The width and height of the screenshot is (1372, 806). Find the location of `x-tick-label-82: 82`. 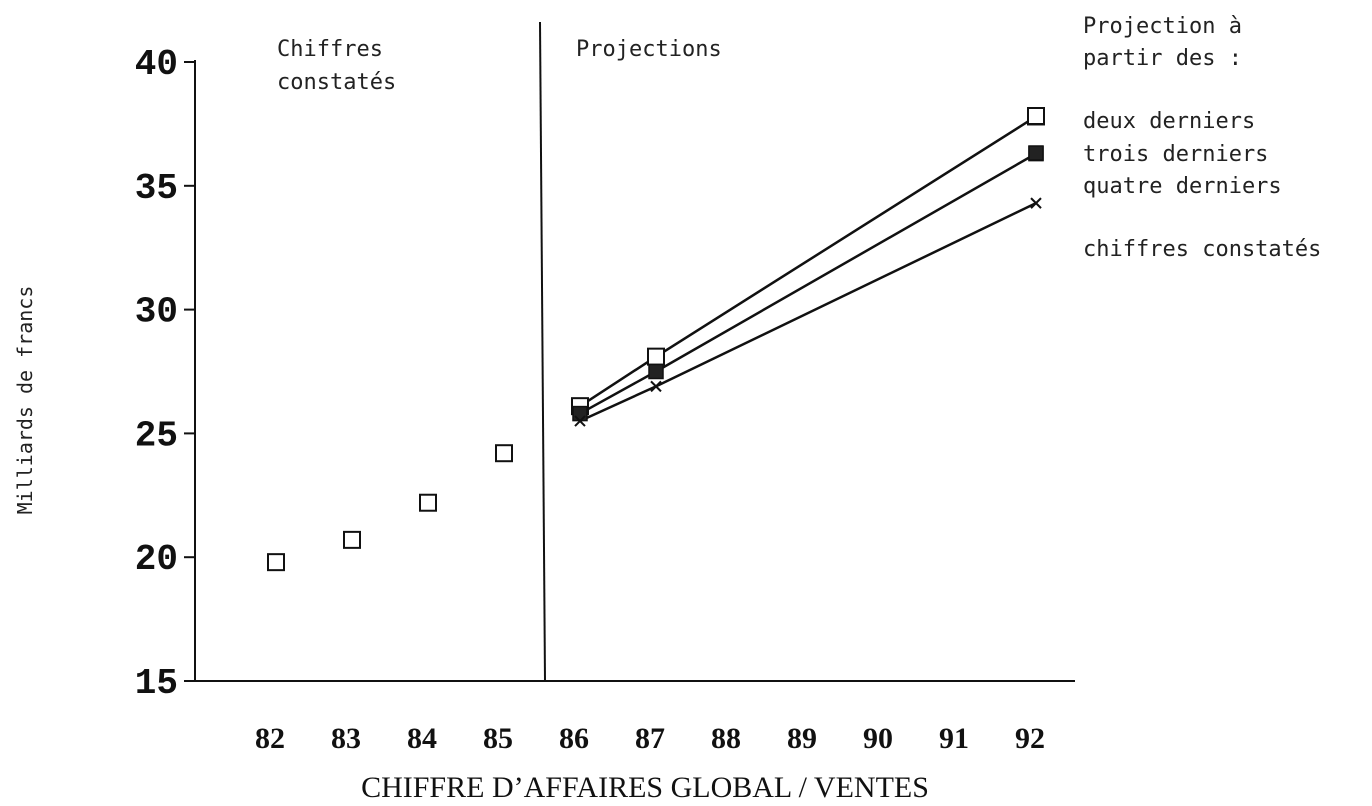

x-tick-label-82: 82 is located at coordinates (270, 738).